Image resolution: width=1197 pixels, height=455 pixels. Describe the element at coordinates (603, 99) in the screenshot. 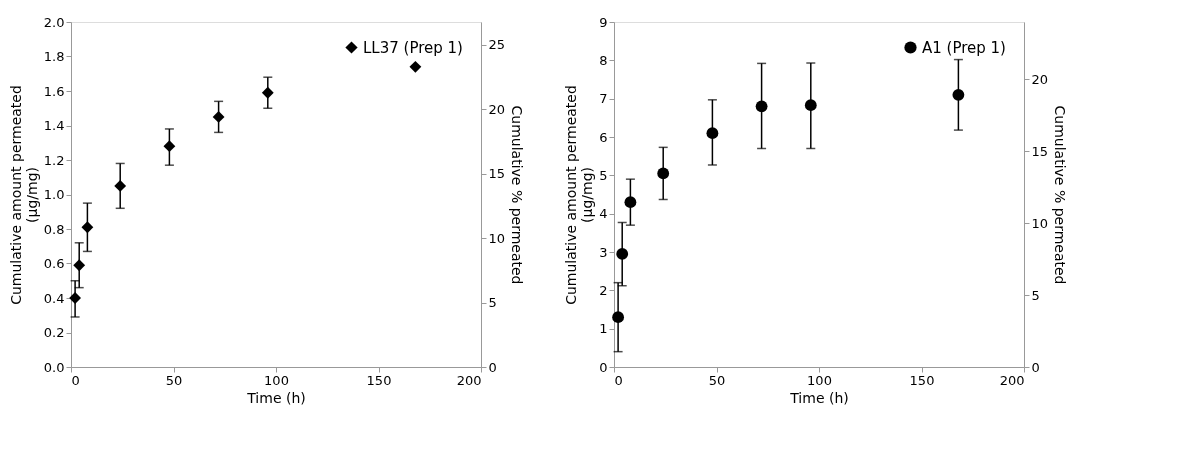

I see `y-tick-label: 7` at that location.